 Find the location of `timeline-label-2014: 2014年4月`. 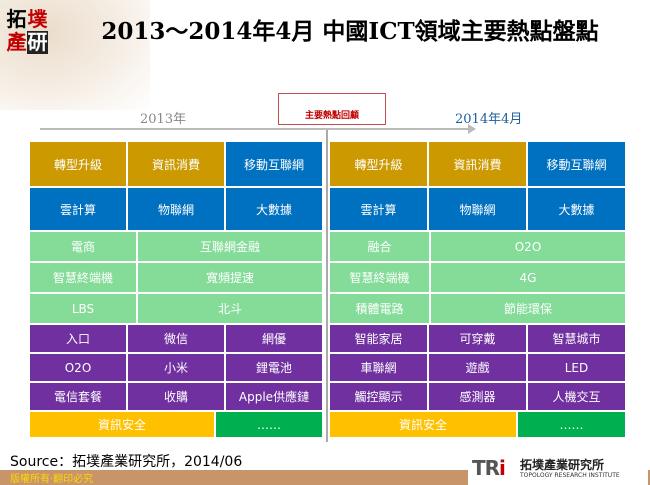

timeline-label-2014: 2014年4月 is located at coordinates (489, 119).